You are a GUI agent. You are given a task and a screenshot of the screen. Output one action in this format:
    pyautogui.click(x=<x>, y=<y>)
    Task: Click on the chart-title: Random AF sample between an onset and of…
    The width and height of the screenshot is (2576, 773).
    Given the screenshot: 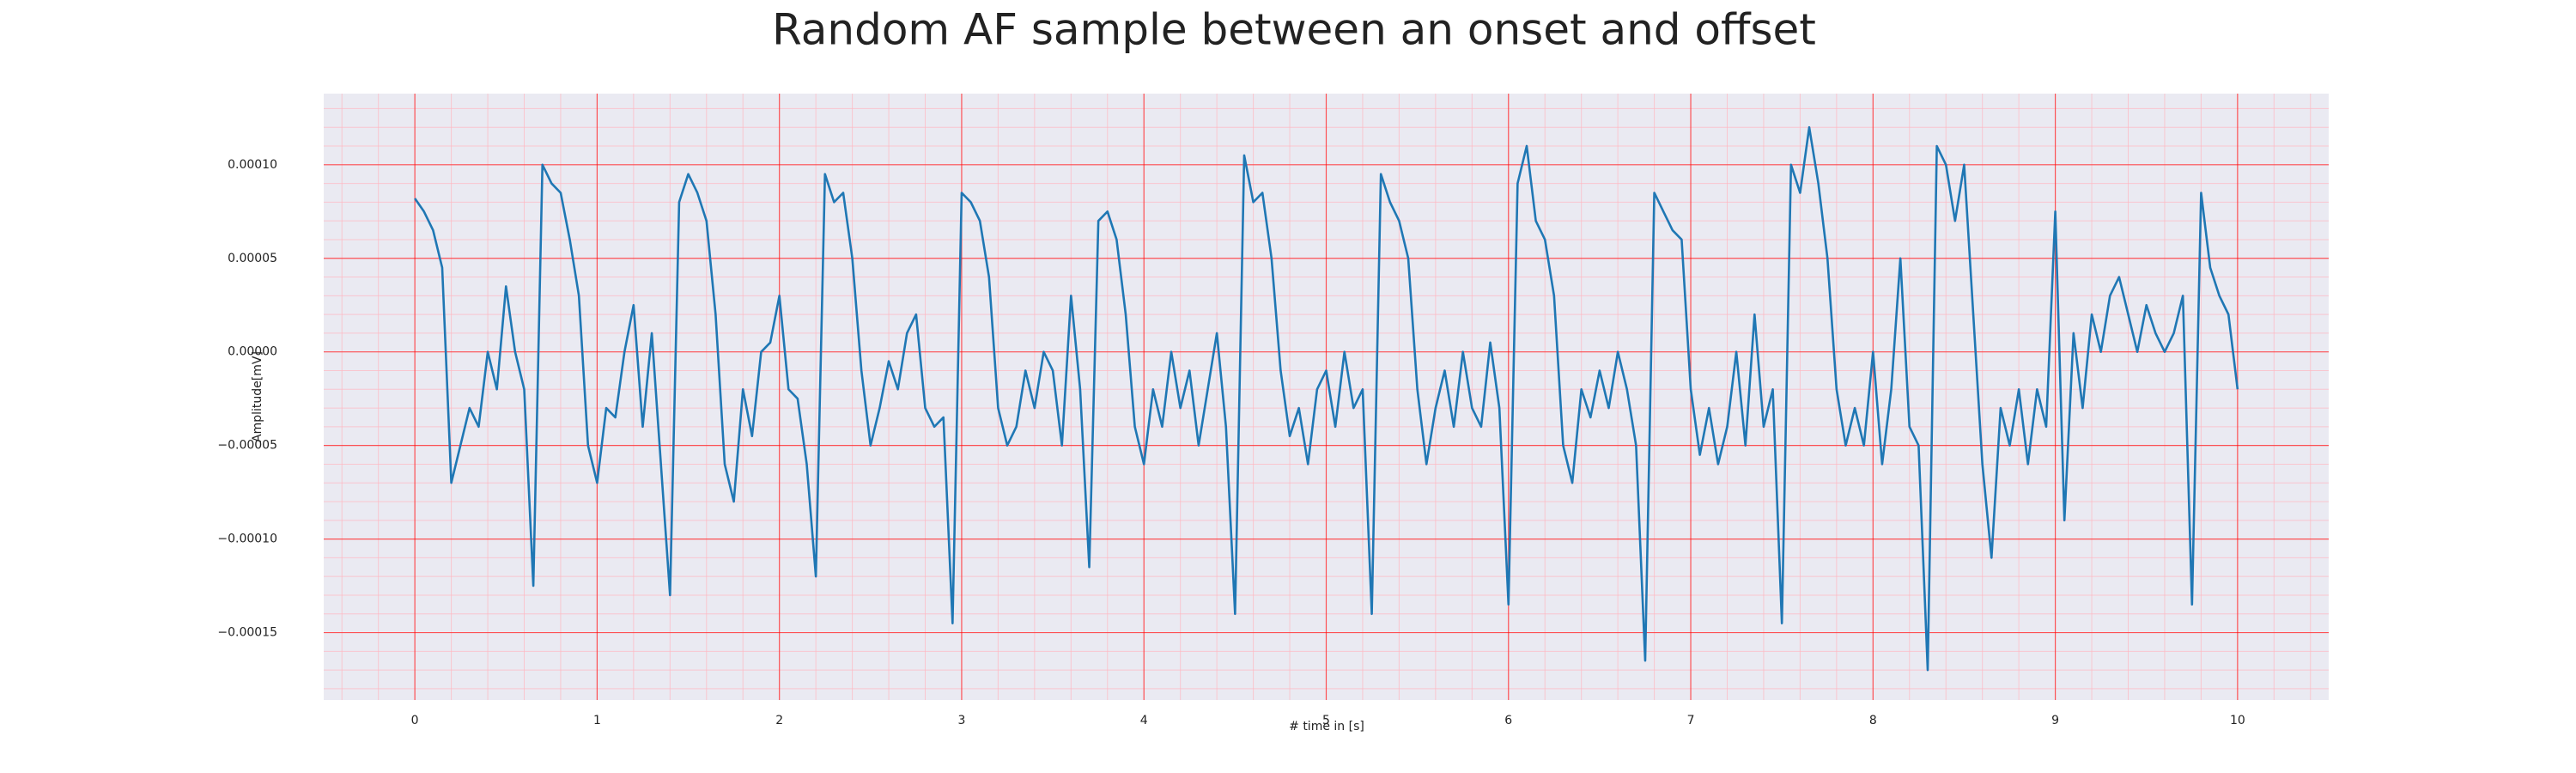 What is the action you would take?
    pyautogui.click(x=1294, y=30)
    